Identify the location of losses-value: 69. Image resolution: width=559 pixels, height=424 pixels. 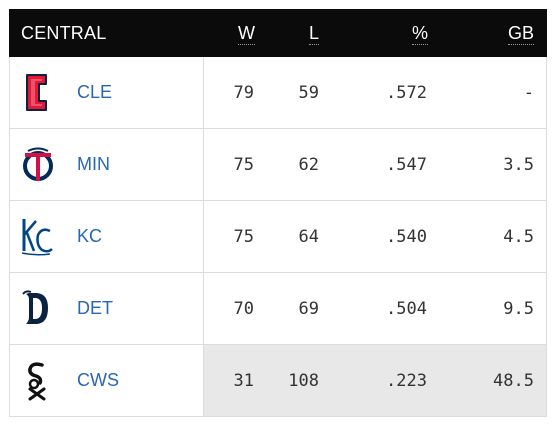
(308, 309).